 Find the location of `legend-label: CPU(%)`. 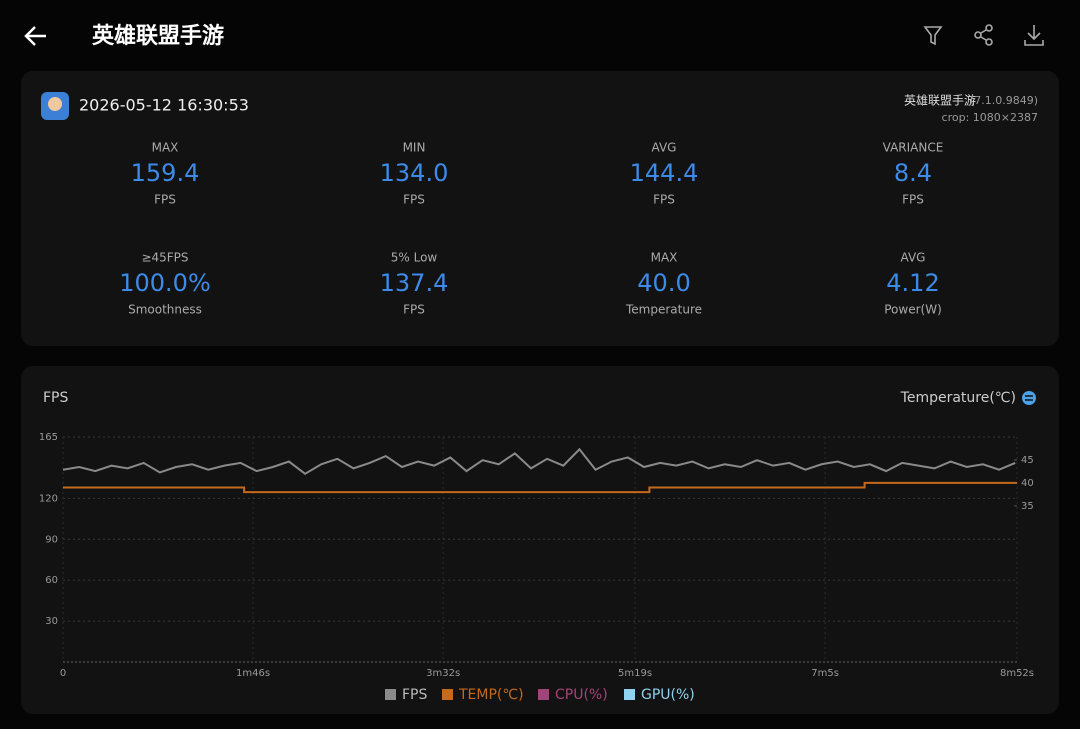

legend-label: CPU(%) is located at coordinates (581, 695).